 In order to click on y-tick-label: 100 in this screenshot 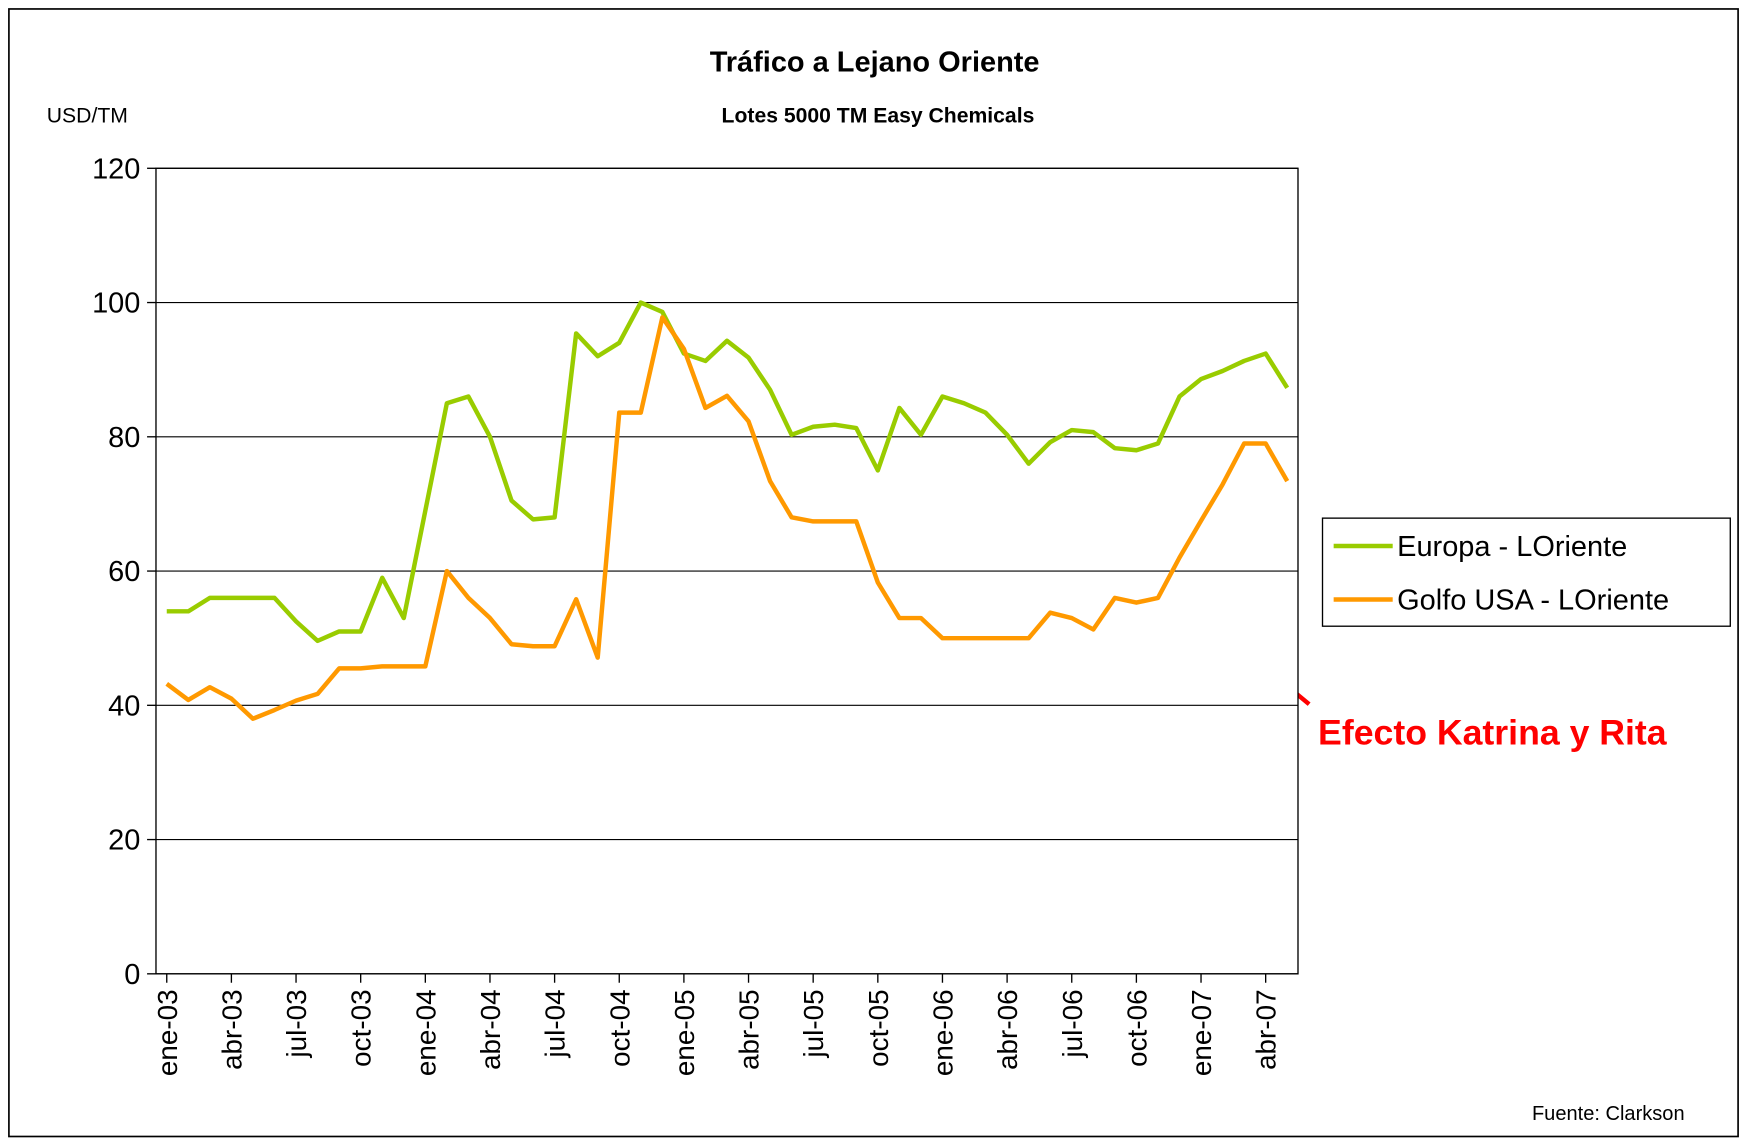, I will do `click(116, 304)`.